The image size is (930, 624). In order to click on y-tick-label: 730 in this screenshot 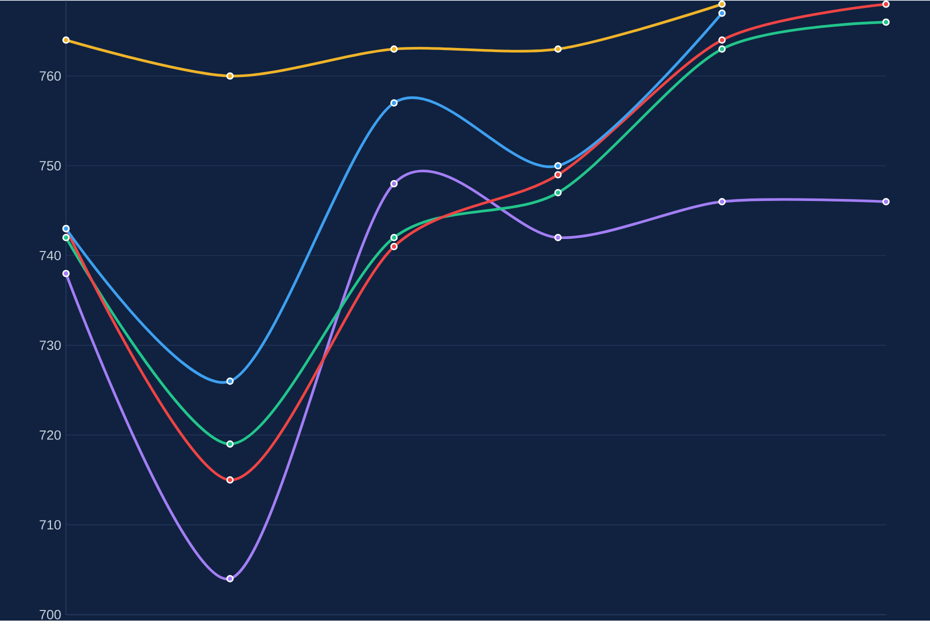, I will do `click(50, 345)`.